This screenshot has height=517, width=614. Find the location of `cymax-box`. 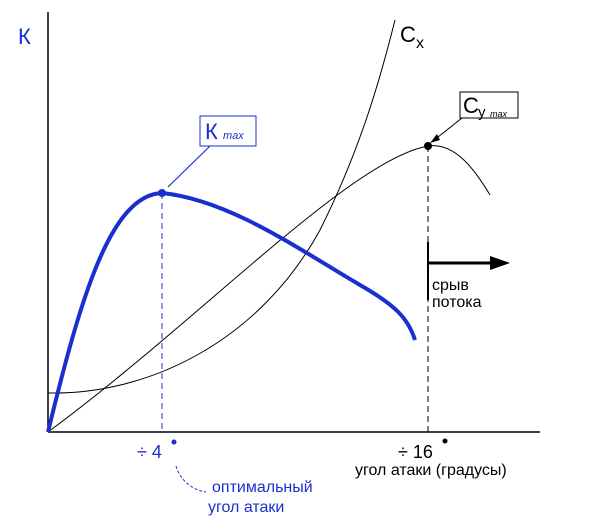

cymax-box is located at coordinates (489, 105).